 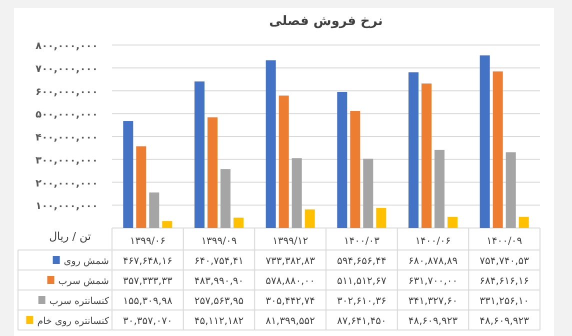 I want to click on data-label: ۶۸۰,۸۷۸,۸۹, so click(x=433, y=261).